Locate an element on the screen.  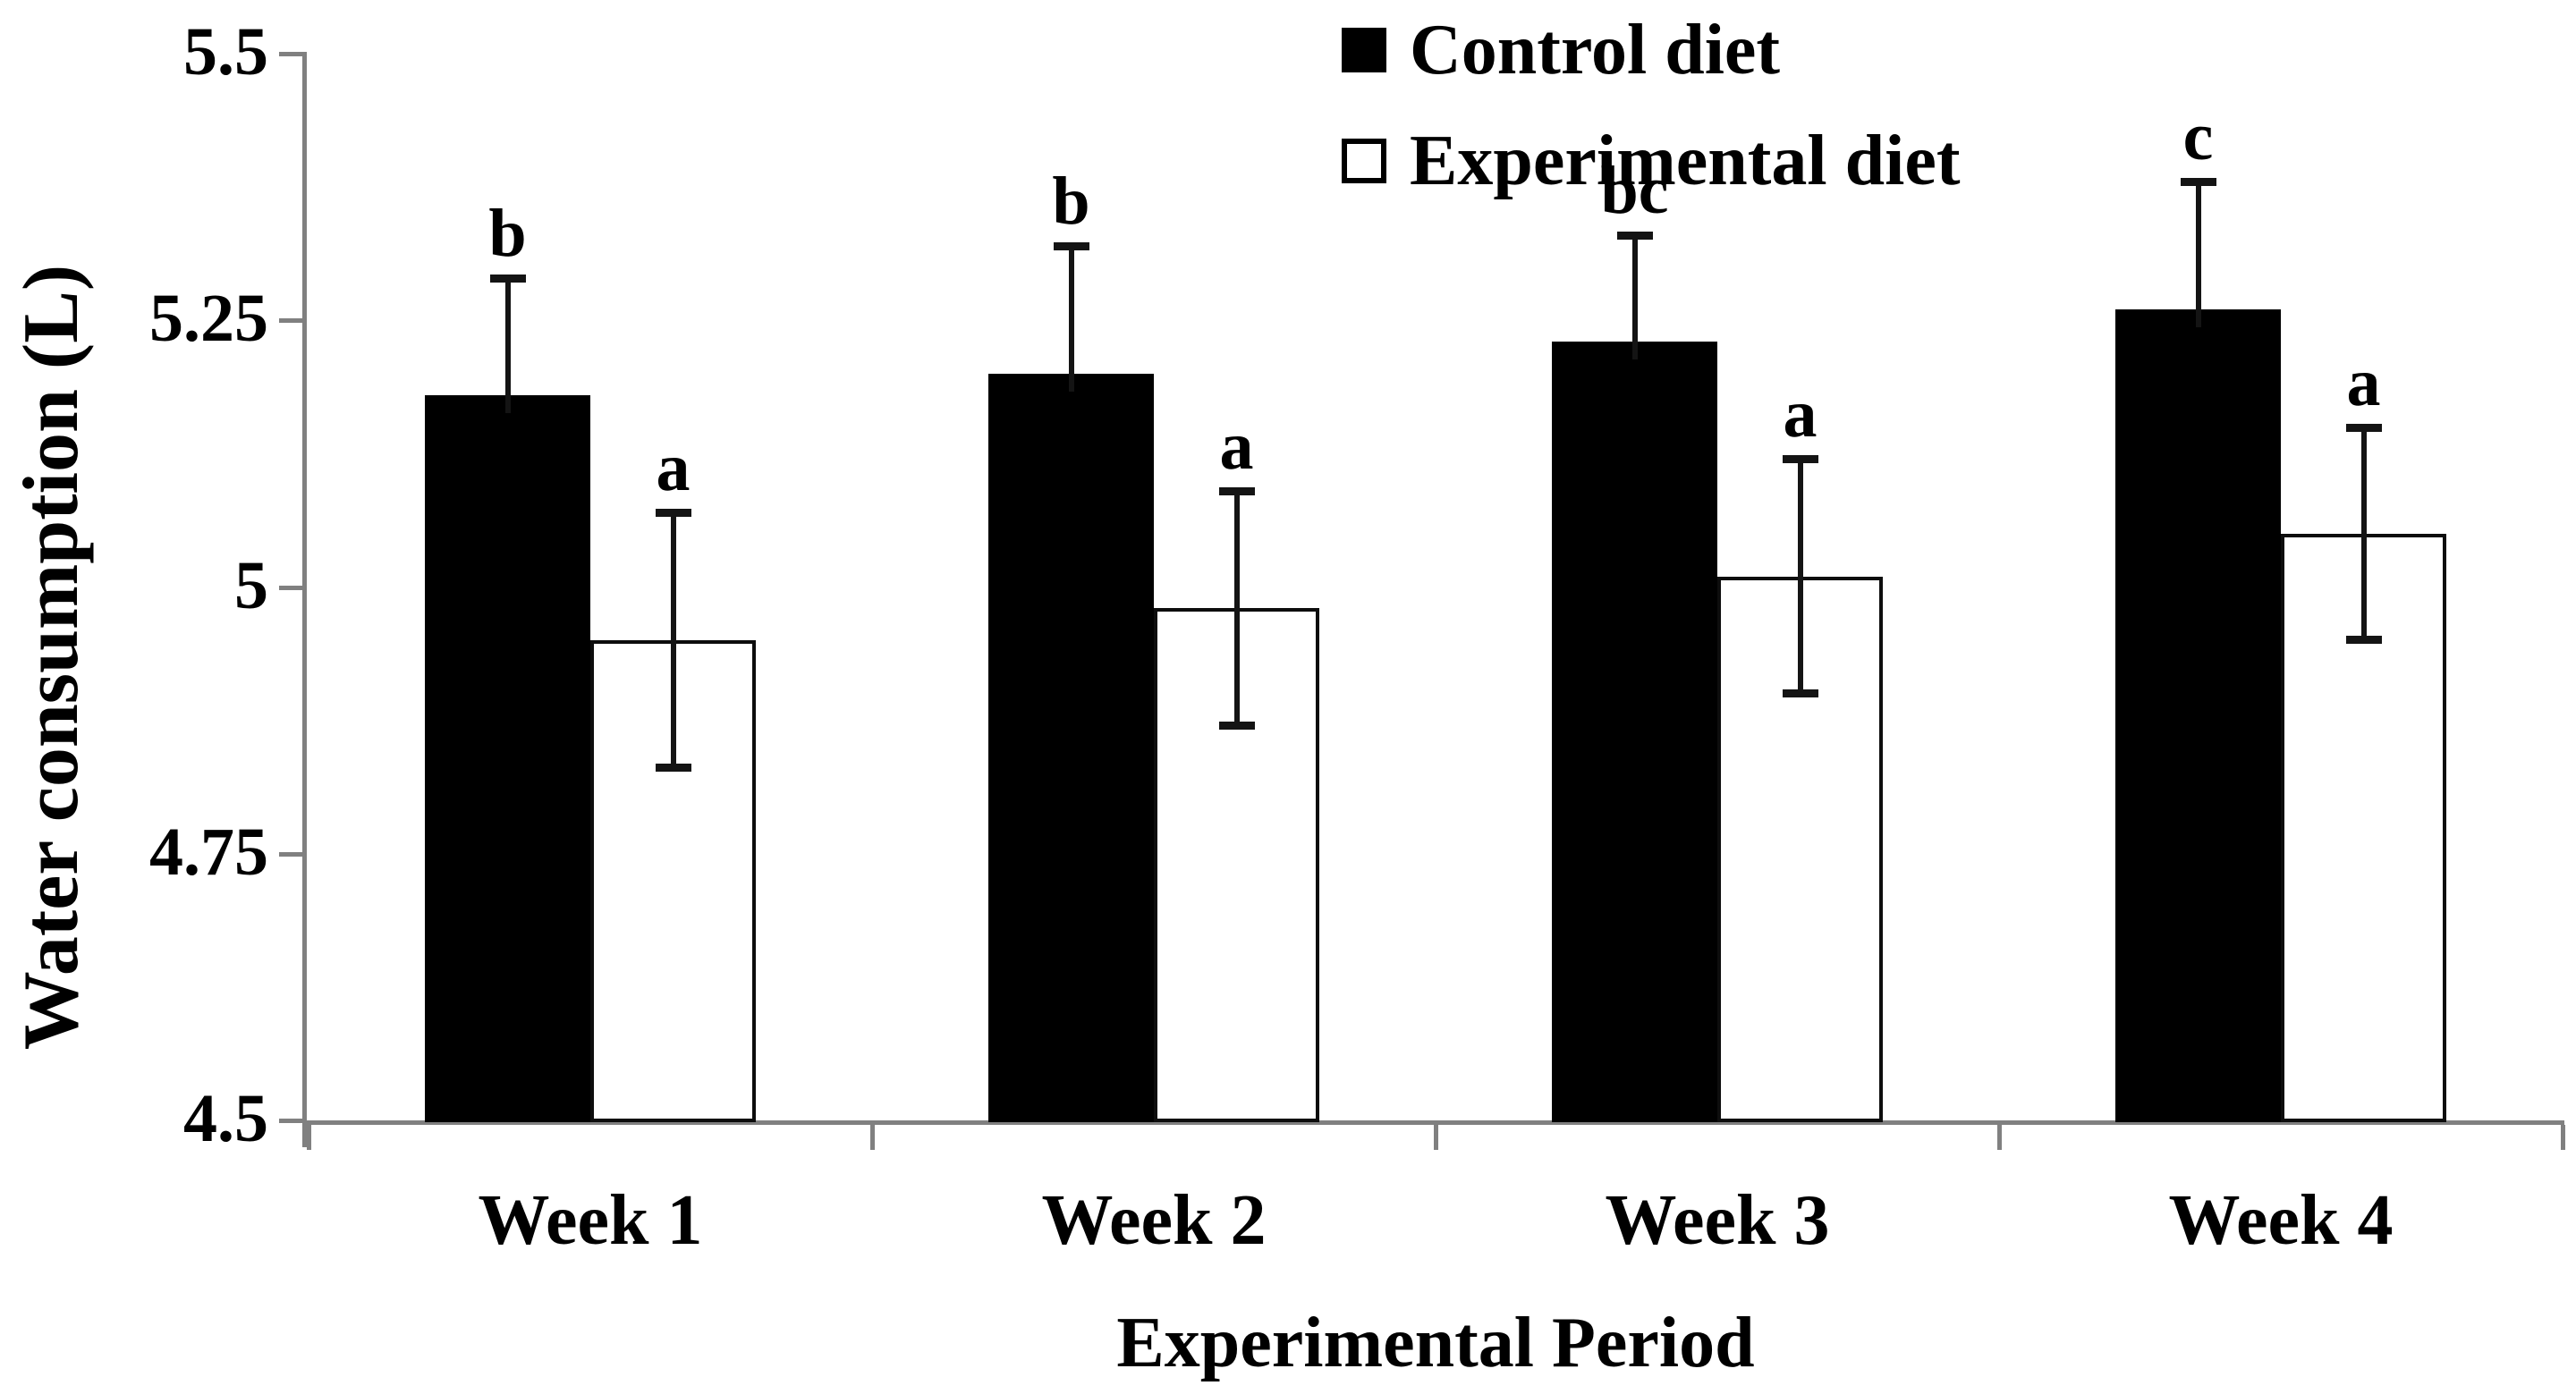
significance-label: bc is located at coordinates (1634, 190).